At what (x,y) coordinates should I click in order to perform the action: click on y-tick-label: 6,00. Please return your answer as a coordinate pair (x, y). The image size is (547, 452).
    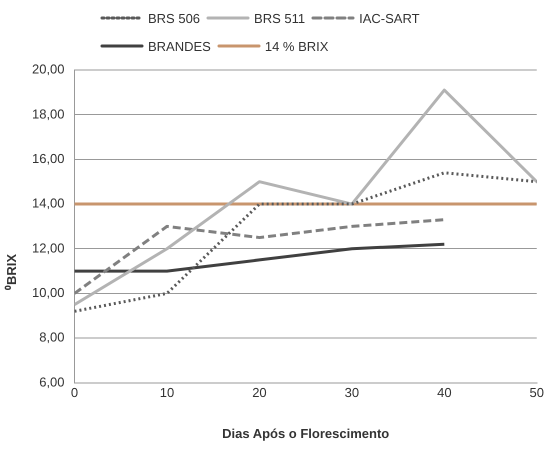
    Looking at the image, I should click on (52, 382).